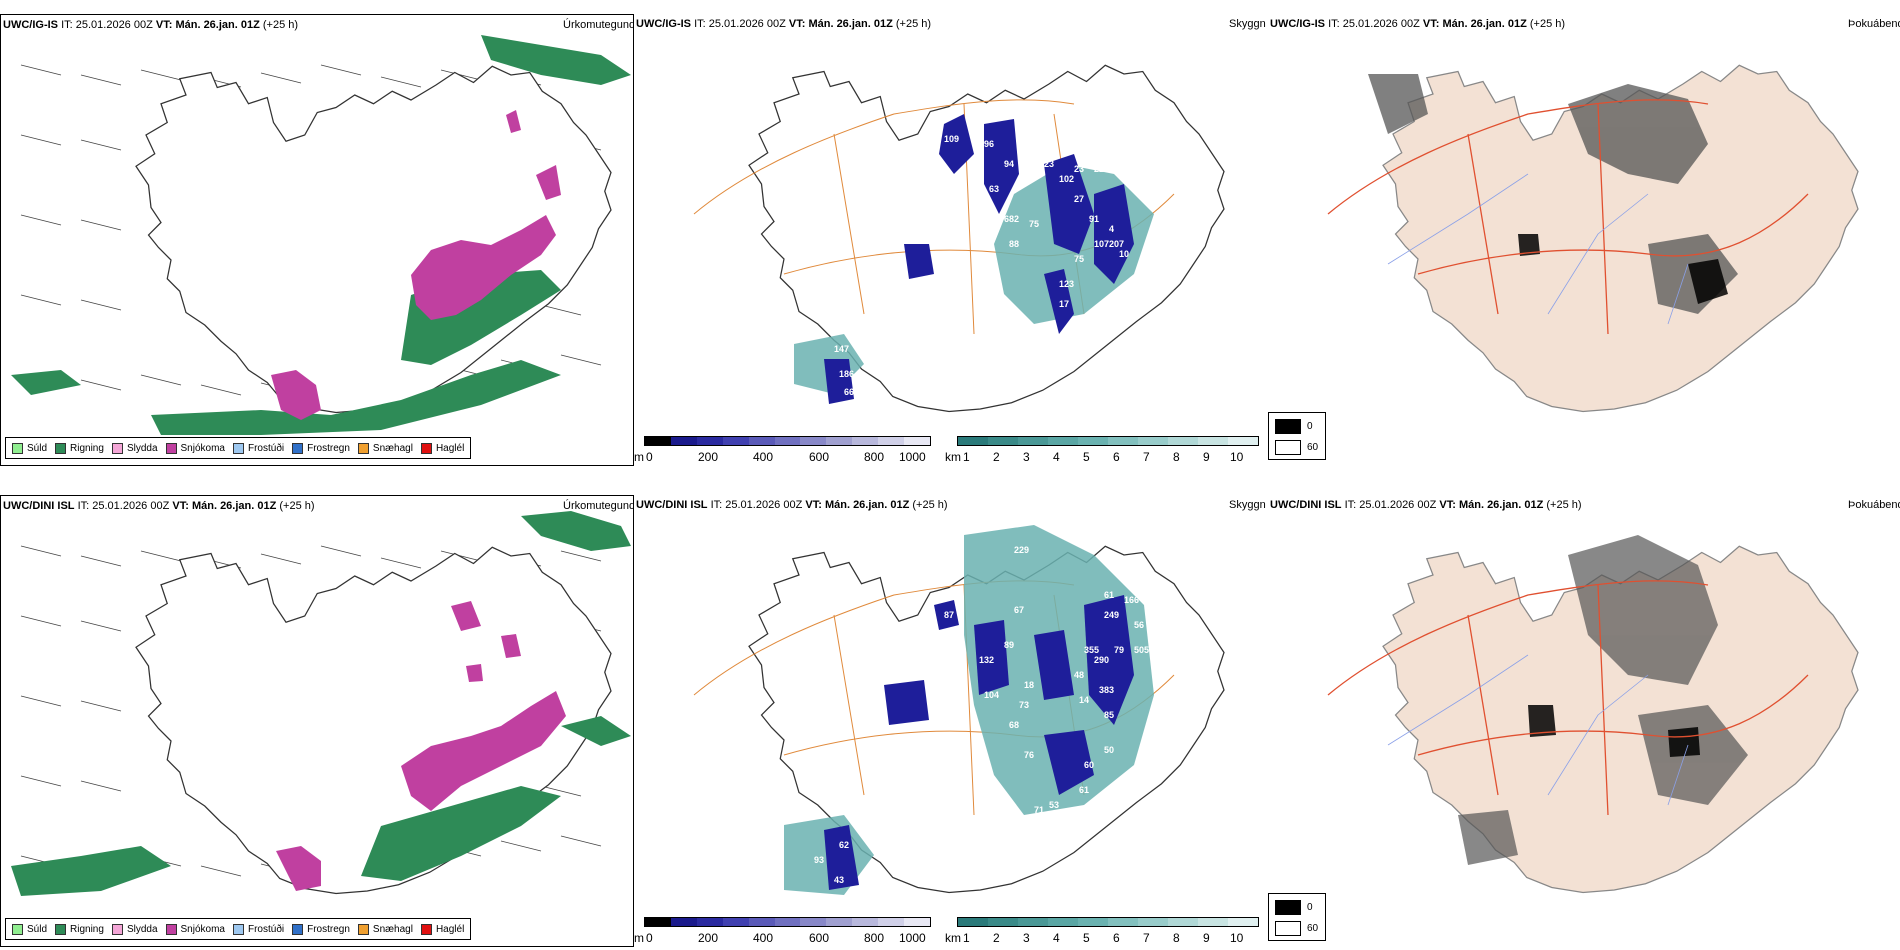 Image resolution: width=1900 pixels, height=950 pixels. Describe the element at coordinates (839, 880) in the screenshot. I see `visibility-height-label: 43` at that location.